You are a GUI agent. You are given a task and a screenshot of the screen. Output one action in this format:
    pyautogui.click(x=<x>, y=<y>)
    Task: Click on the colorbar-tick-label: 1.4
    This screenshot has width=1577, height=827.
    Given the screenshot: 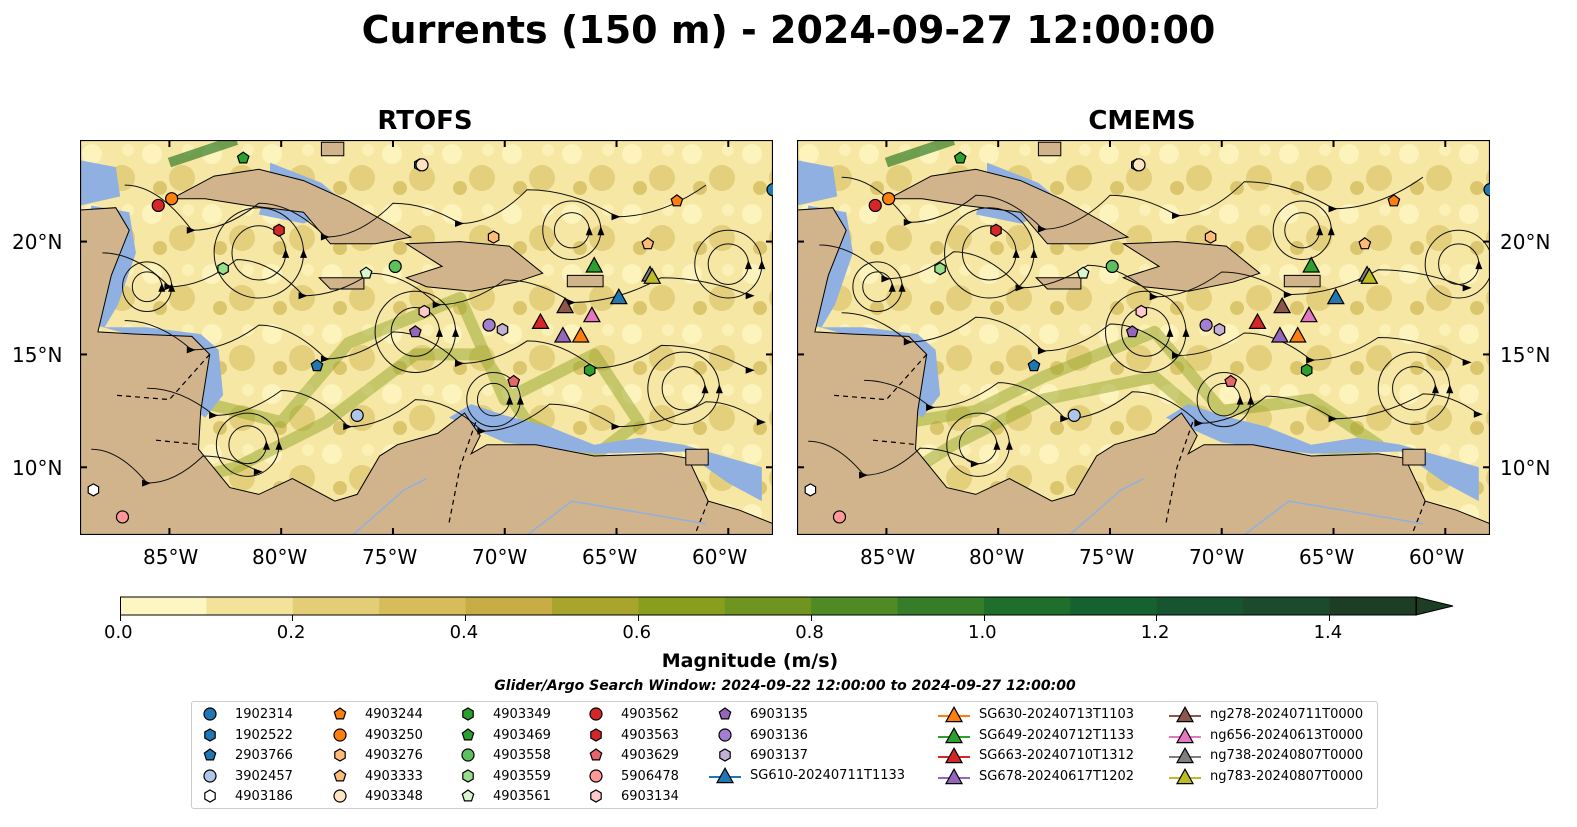 What is the action you would take?
    pyautogui.click(x=1328, y=632)
    